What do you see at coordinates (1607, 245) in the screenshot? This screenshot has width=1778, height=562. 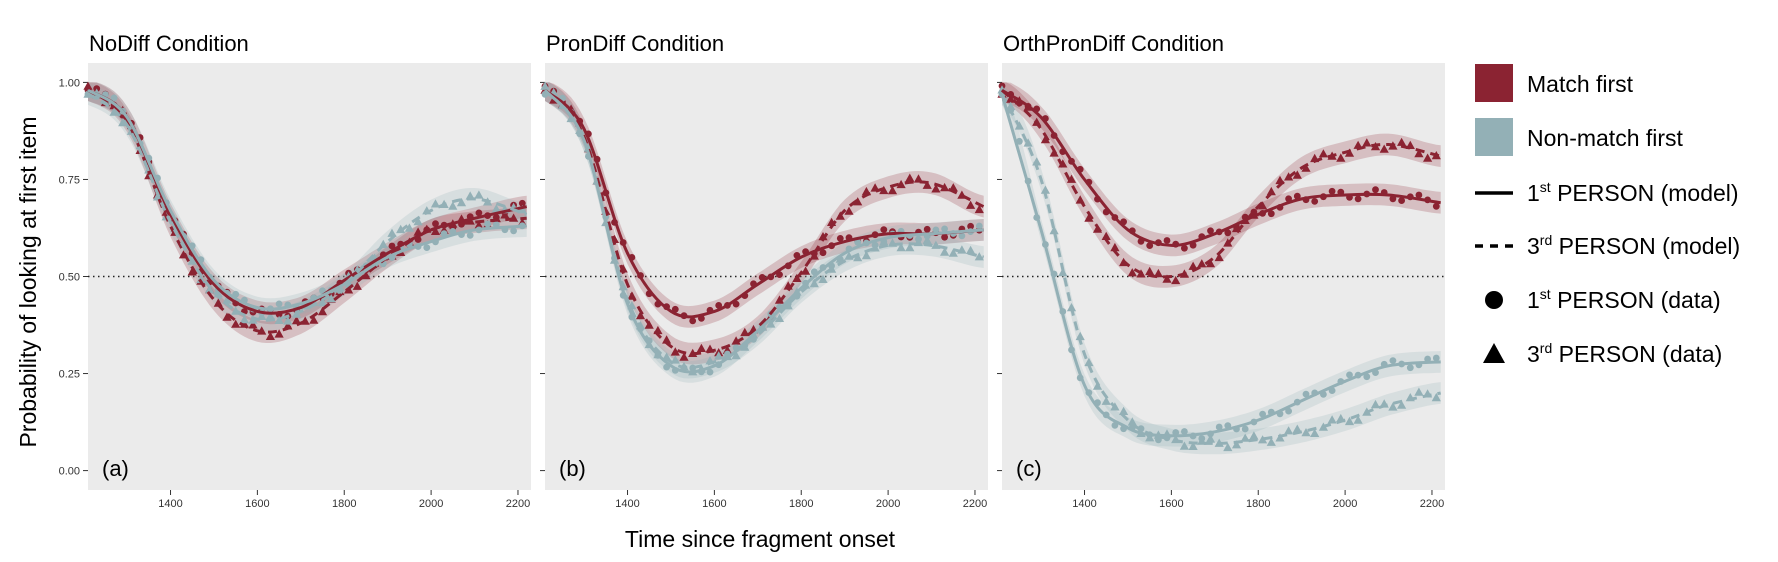 I see `legend-item-third-model: 3rd PERSON (model)` at bounding box center [1607, 245].